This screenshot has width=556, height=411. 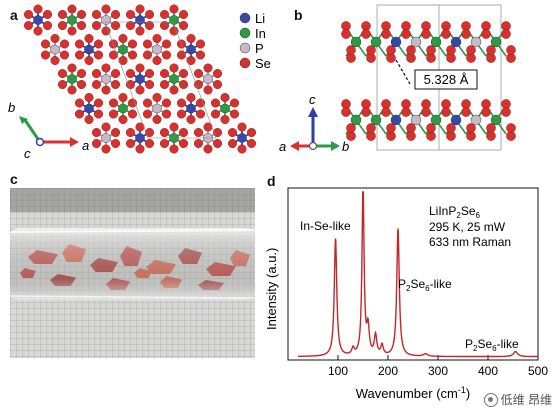 What do you see at coordinates (338, 371) in the screenshot?
I see `x-tick-label: 100` at bounding box center [338, 371].